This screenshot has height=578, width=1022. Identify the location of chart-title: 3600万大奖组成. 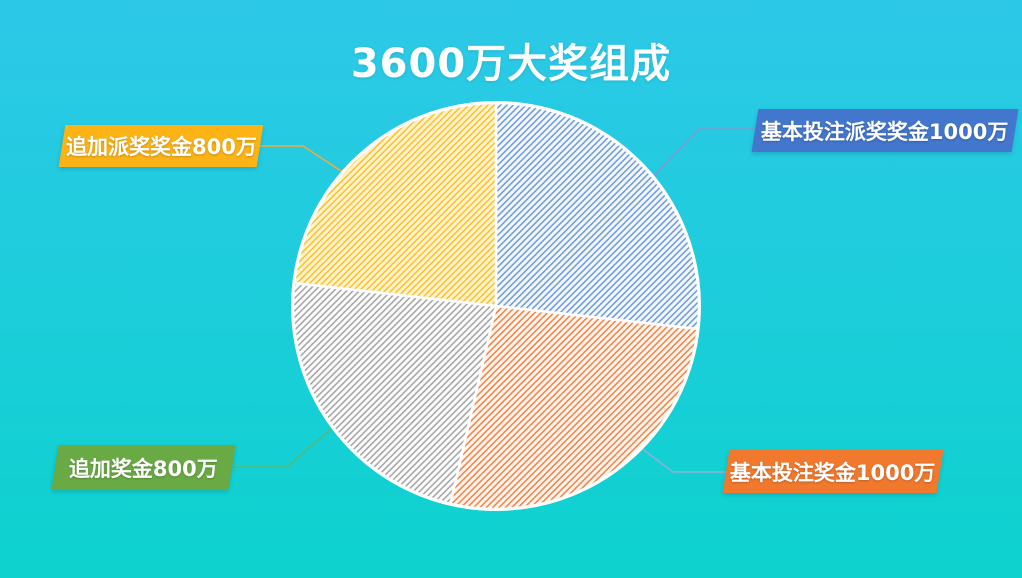
(511, 64).